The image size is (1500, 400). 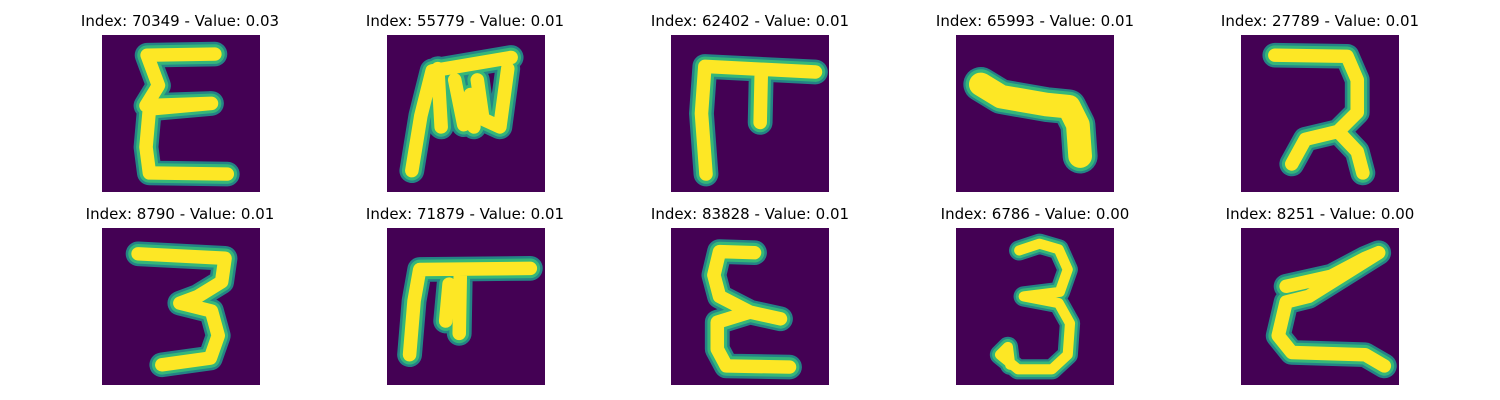 What do you see at coordinates (750, 214) in the screenshot?
I see `panel-title: Index: 83828 - Value: 0.01` at bounding box center [750, 214].